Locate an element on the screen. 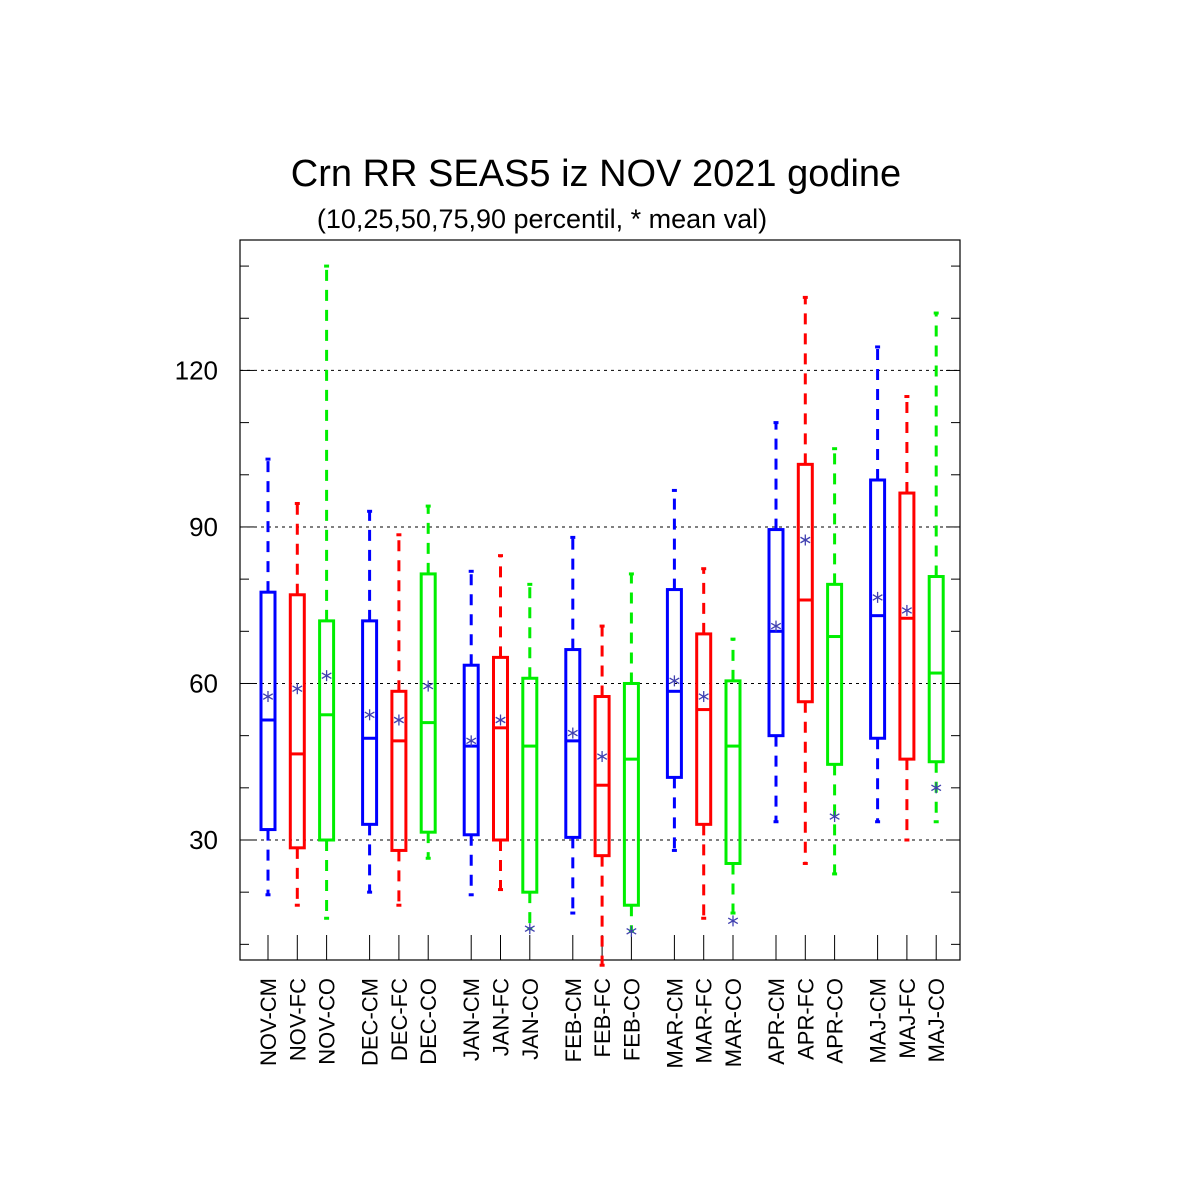 The height and width of the screenshot is (1200, 1200). mean-marker-apr-cm is located at coordinates (776, 626).